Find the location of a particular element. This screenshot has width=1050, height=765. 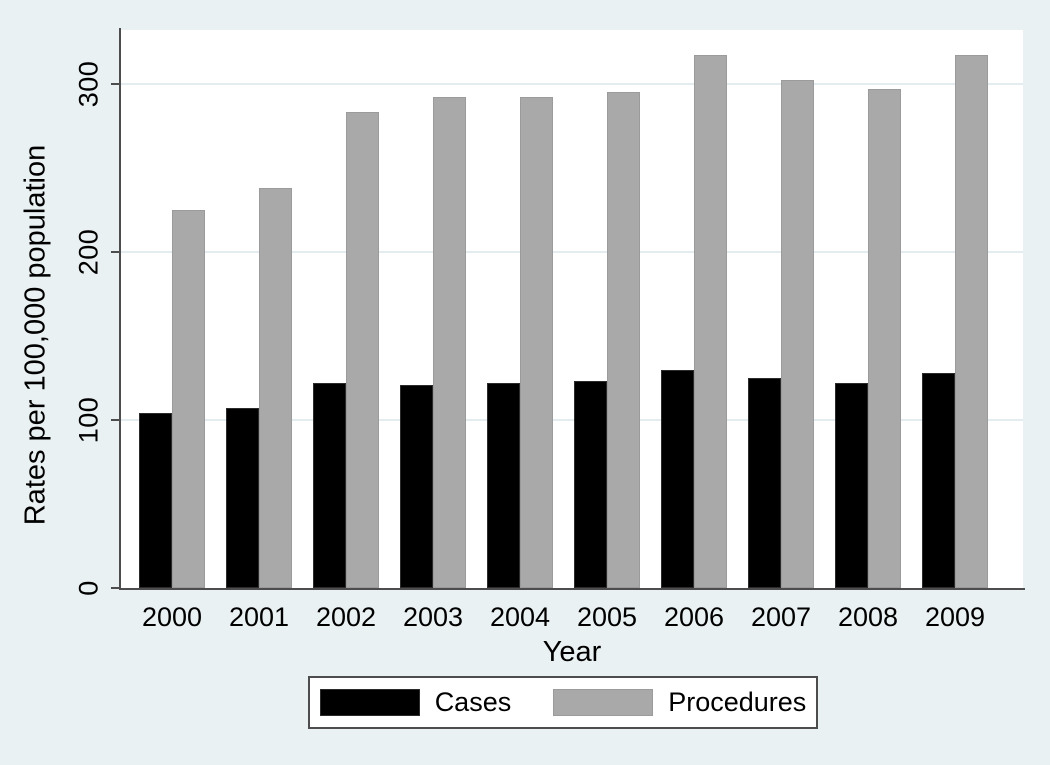

bar-procedures-2009 is located at coordinates (971, 321).